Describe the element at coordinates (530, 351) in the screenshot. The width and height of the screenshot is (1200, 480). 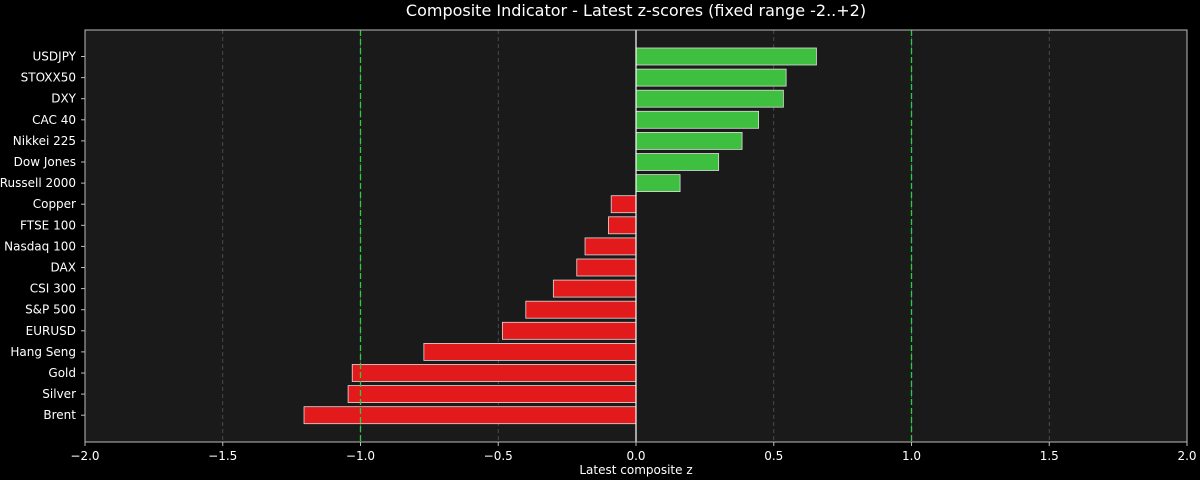
I see `bar-hang-seng` at that location.